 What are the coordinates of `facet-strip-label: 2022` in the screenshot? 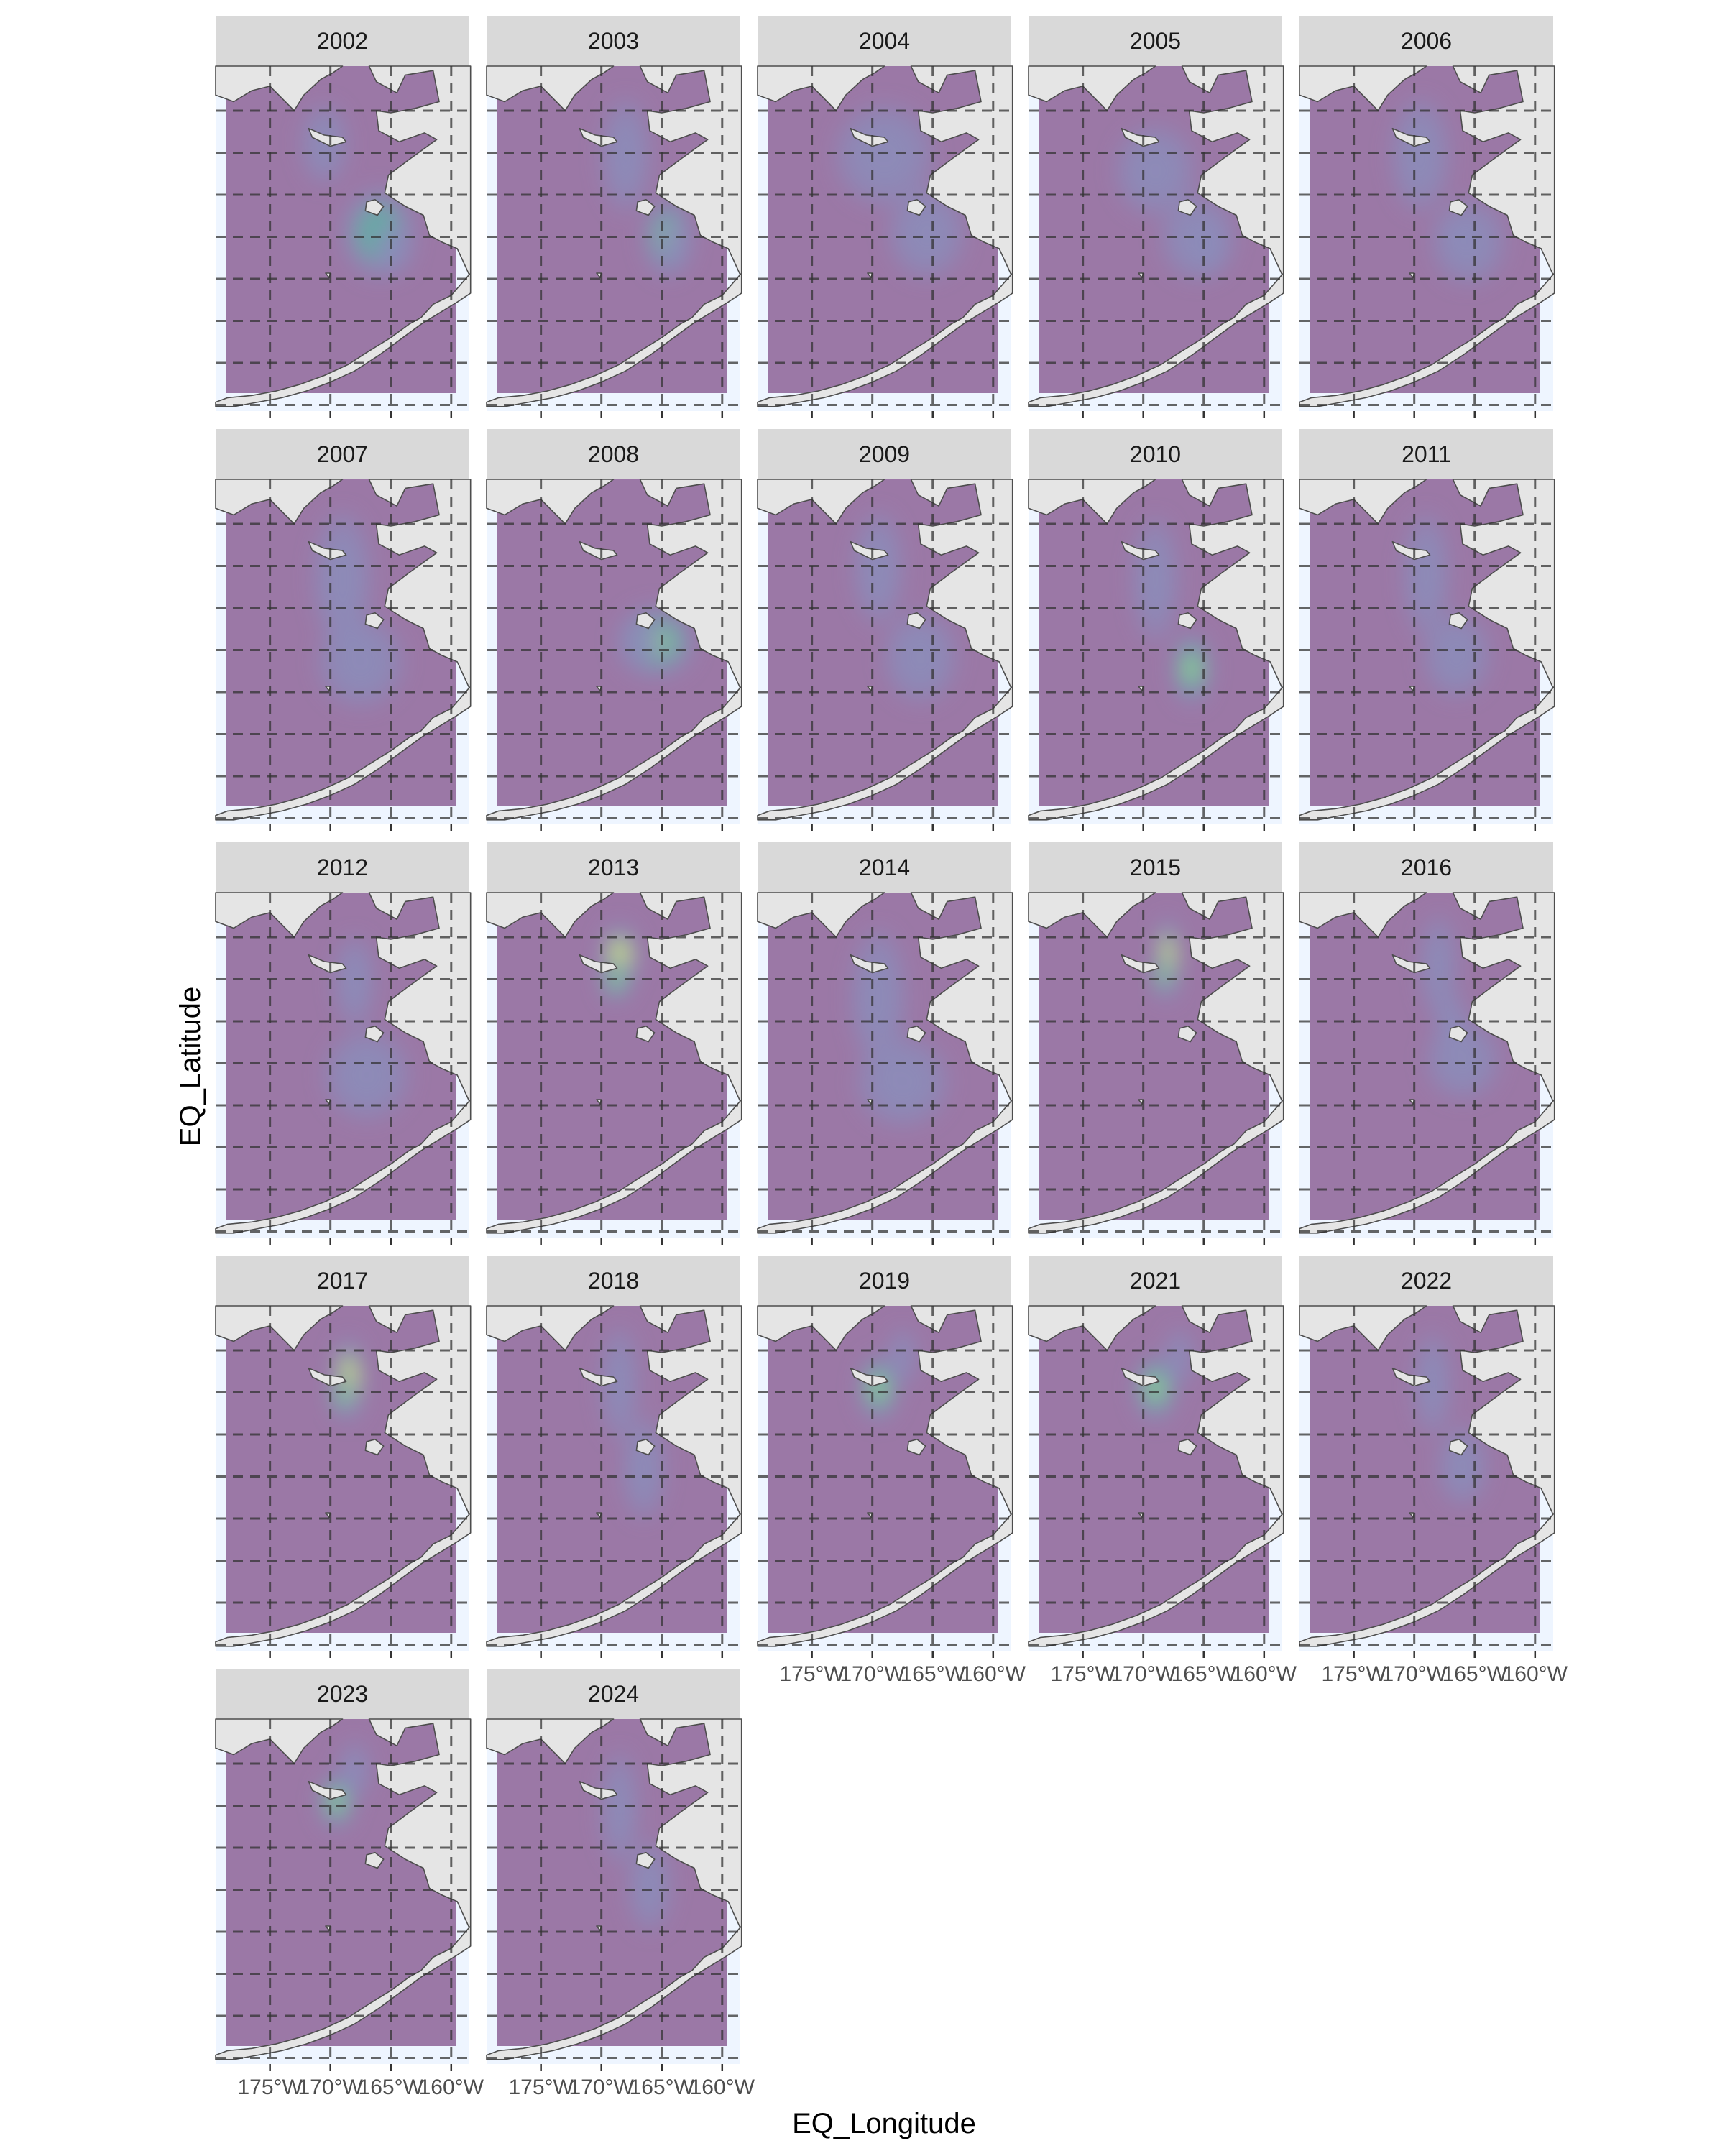 It's located at (1426, 1281).